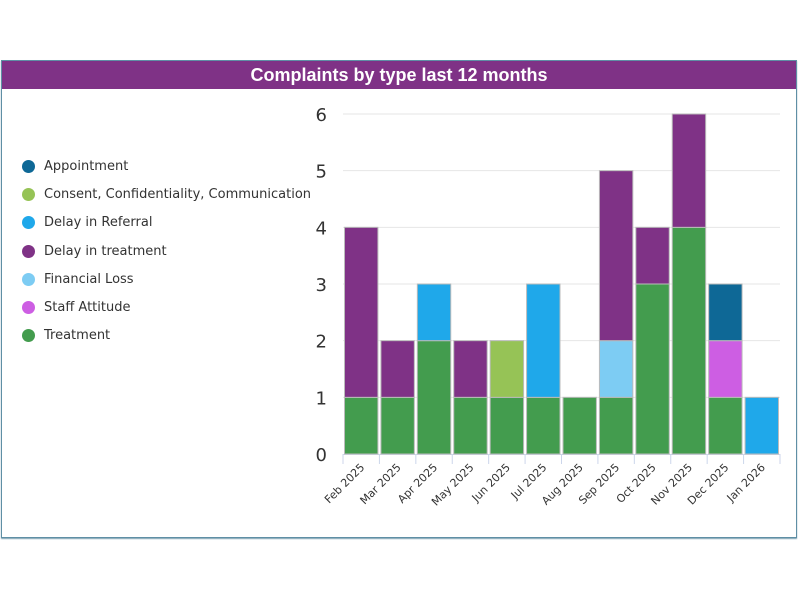 The image size is (800, 600). I want to click on legend-label: Treatment, so click(77, 336).